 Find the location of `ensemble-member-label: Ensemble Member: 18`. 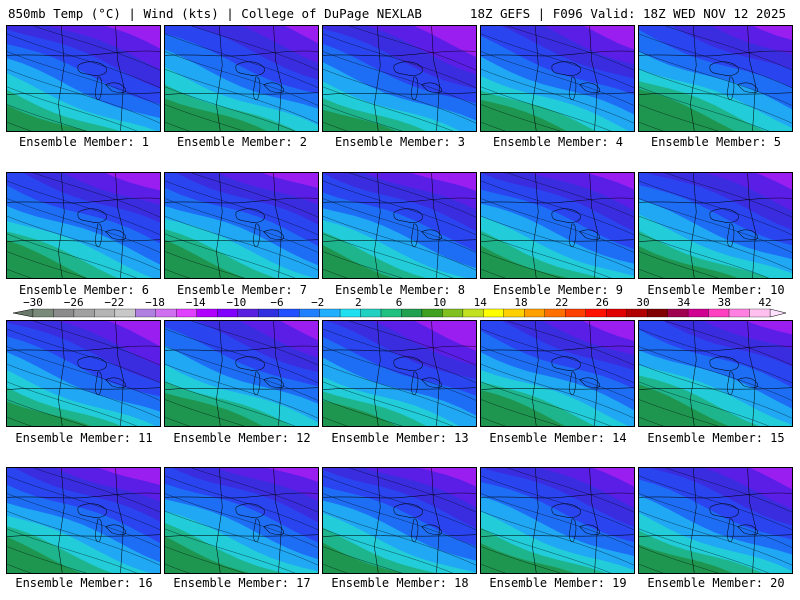

ensemble-member-label: Ensemble Member: 18 is located at coordinates (400, 583).